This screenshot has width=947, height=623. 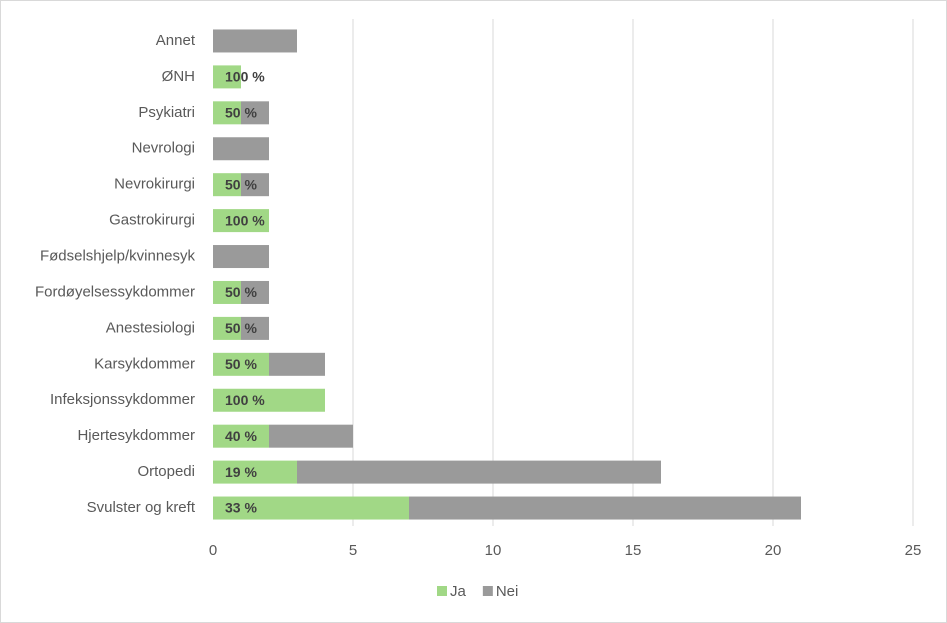 What do you see at coordinates (166, 112) in the screenshot?
I see `y-tick-label: Psykiatri` at bounding box center [166, 112].